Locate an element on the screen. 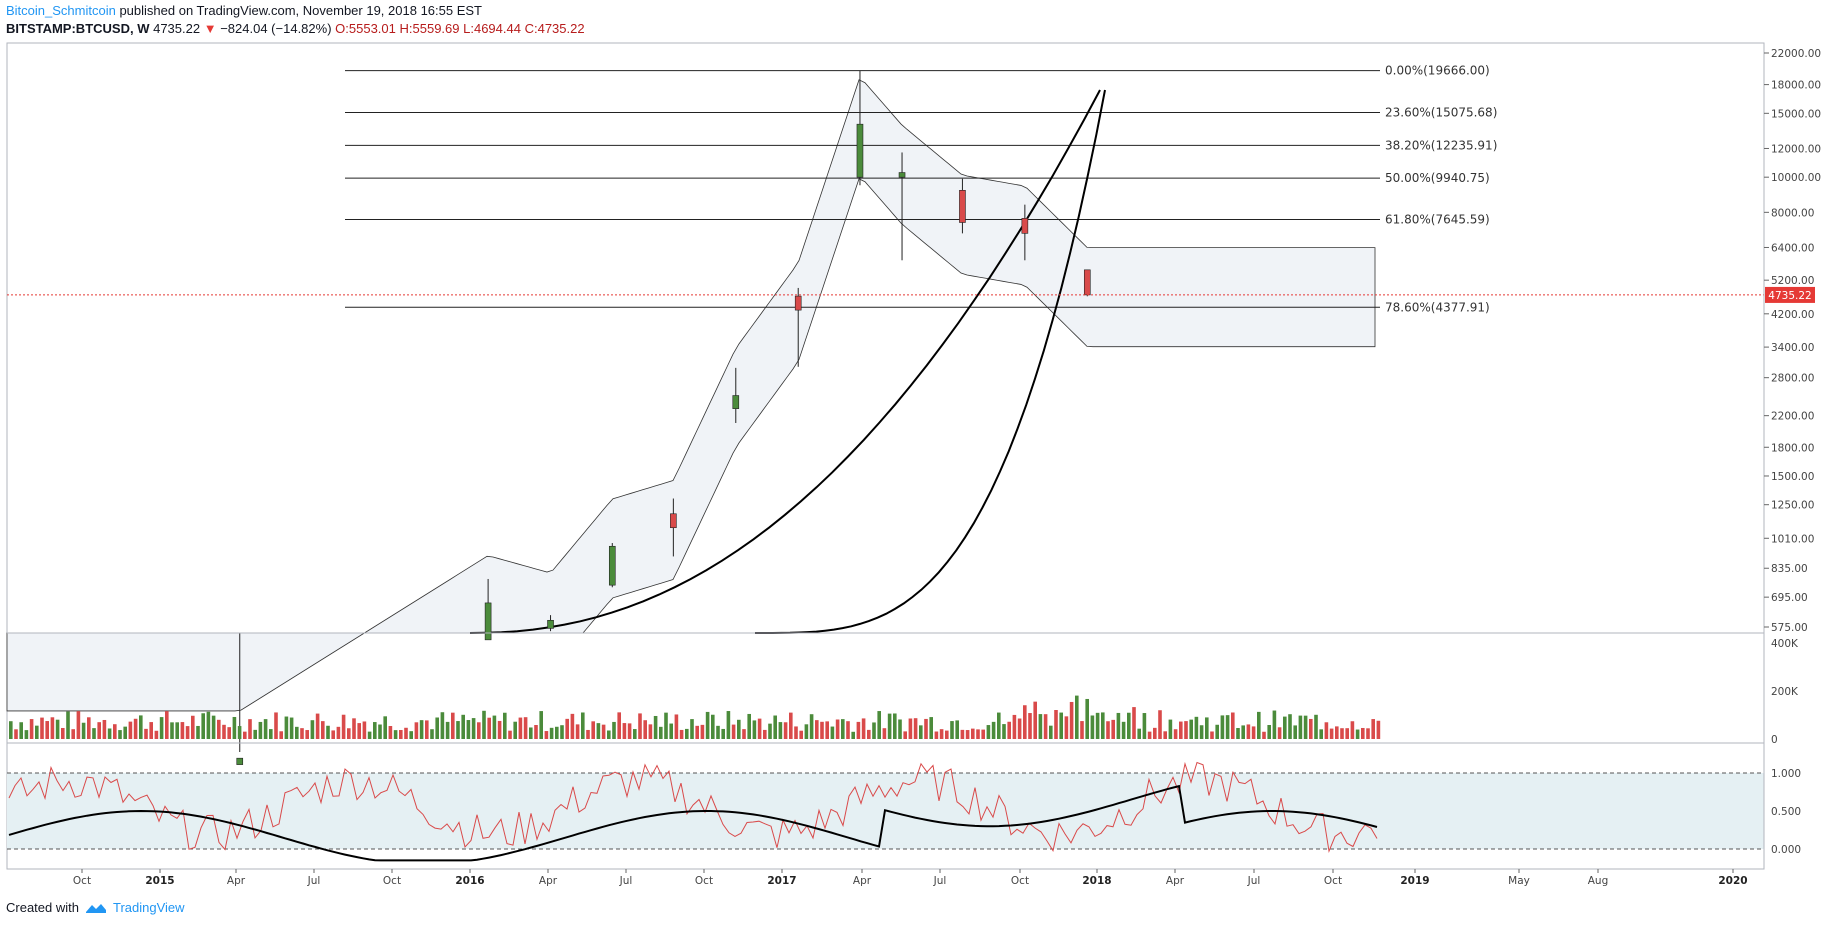 The height and width of the screenshot is (930, 1829). footer: Created with TradingView is located at coordinates (95, 907).